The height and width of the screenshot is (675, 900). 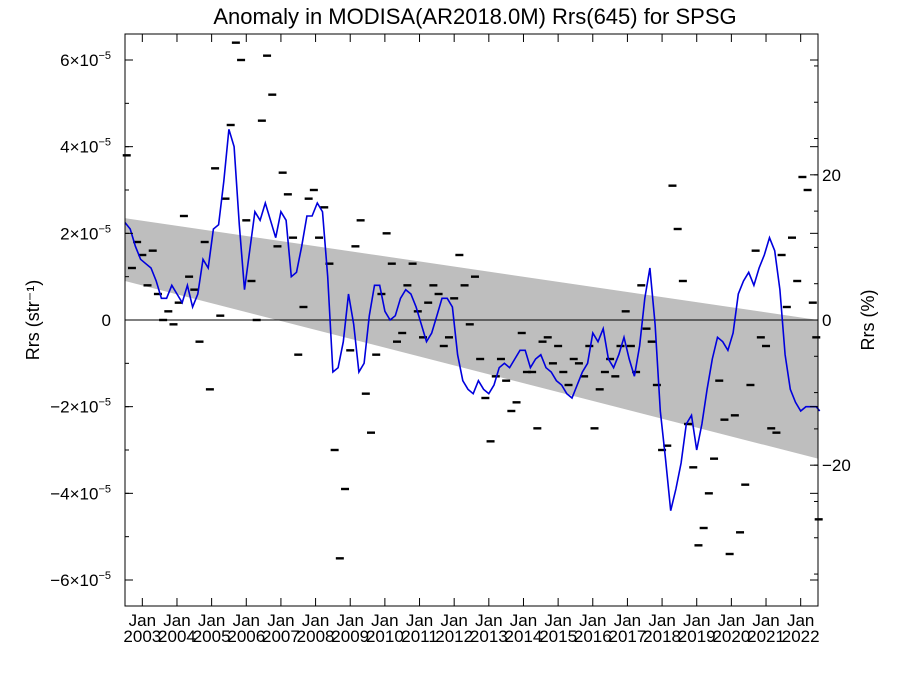 What do you see at coordinates (868, 320) in the screenshot?
I see `y-axis-label-right: Rrs (%)` at bounding box center [868, 320].